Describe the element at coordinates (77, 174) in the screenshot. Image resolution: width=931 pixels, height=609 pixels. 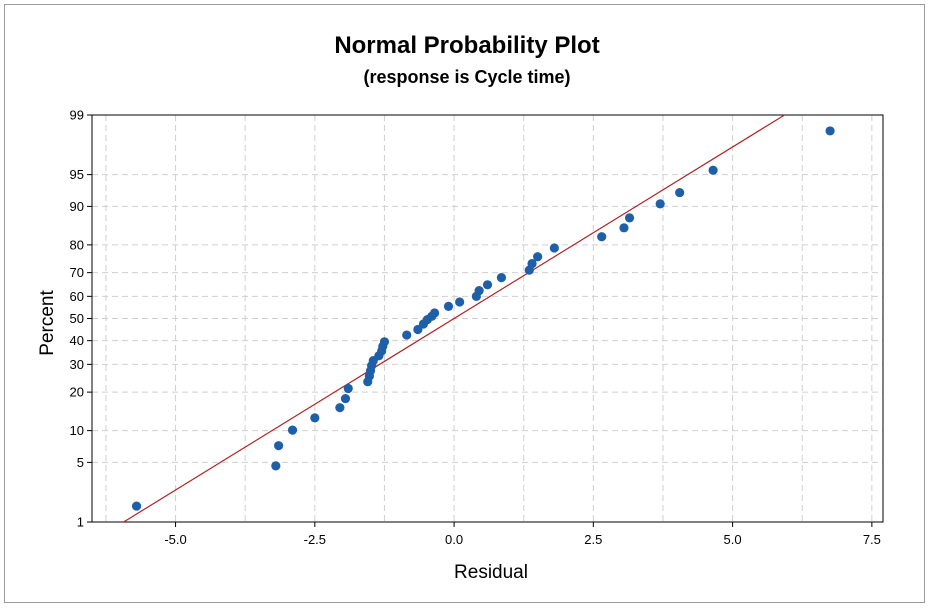
I see `y-tick-label: 95` at that location.